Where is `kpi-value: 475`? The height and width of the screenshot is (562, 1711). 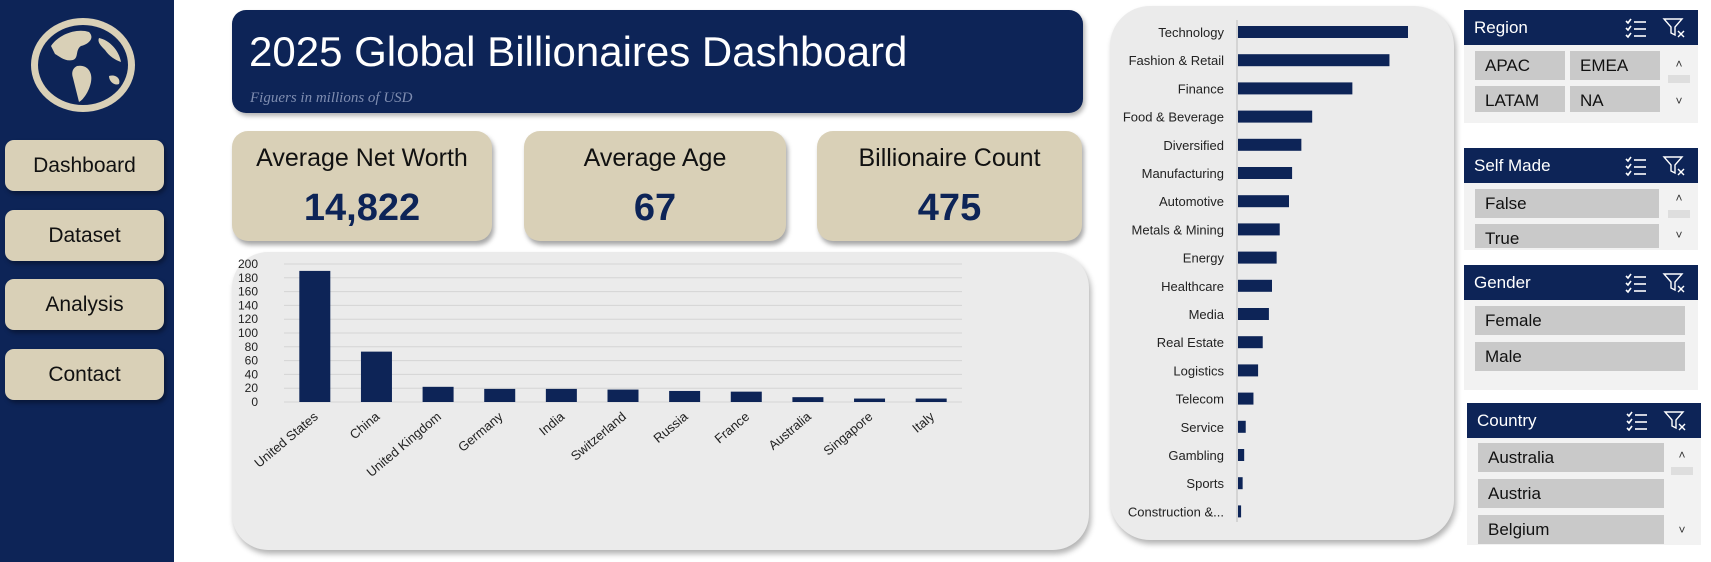
kpi-value: 475 is located at coordinates (949, 208).